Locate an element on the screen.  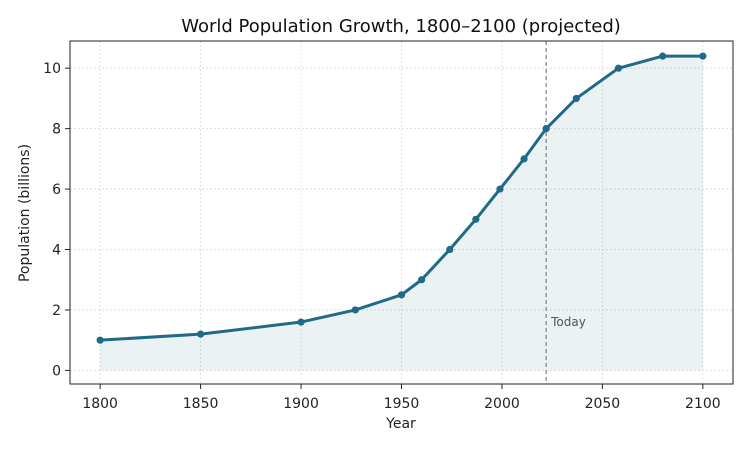
today-label: Today is located at coordinates (568, 322).